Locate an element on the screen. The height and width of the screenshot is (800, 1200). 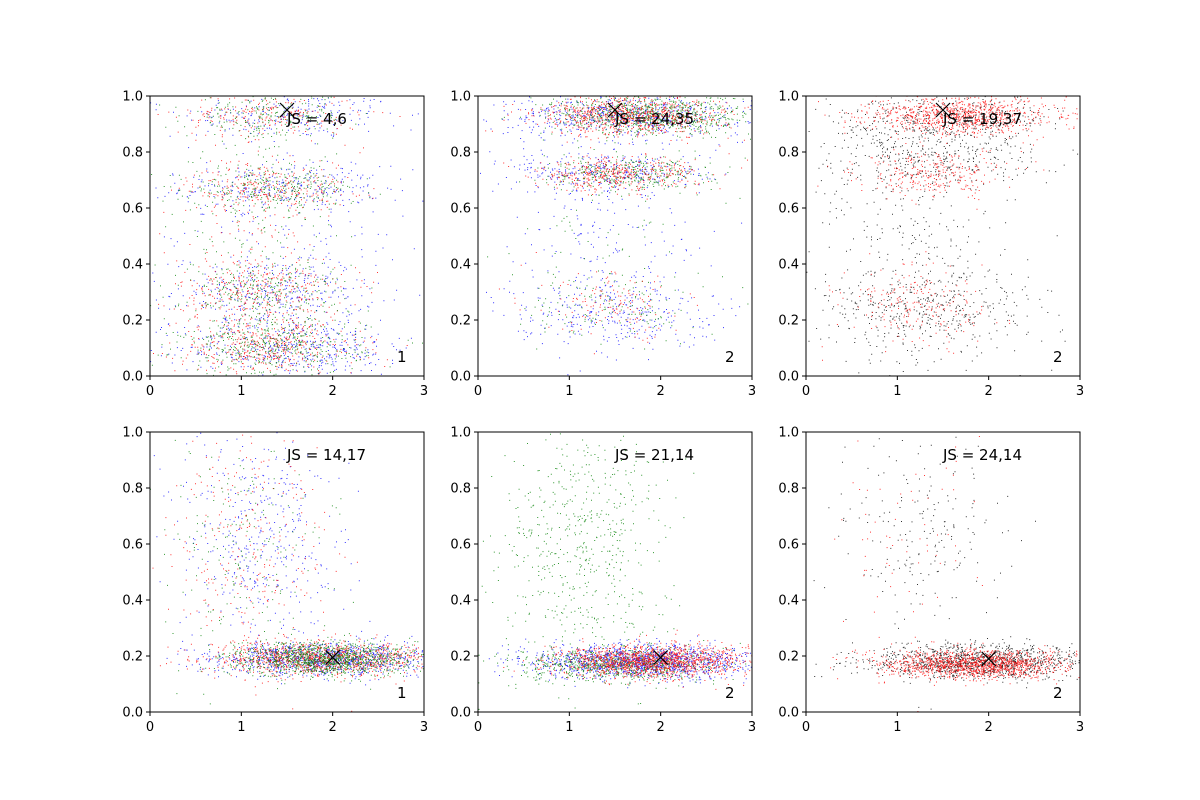
js-annotation: JS = 19,37 is located at coordinates (982, 119).